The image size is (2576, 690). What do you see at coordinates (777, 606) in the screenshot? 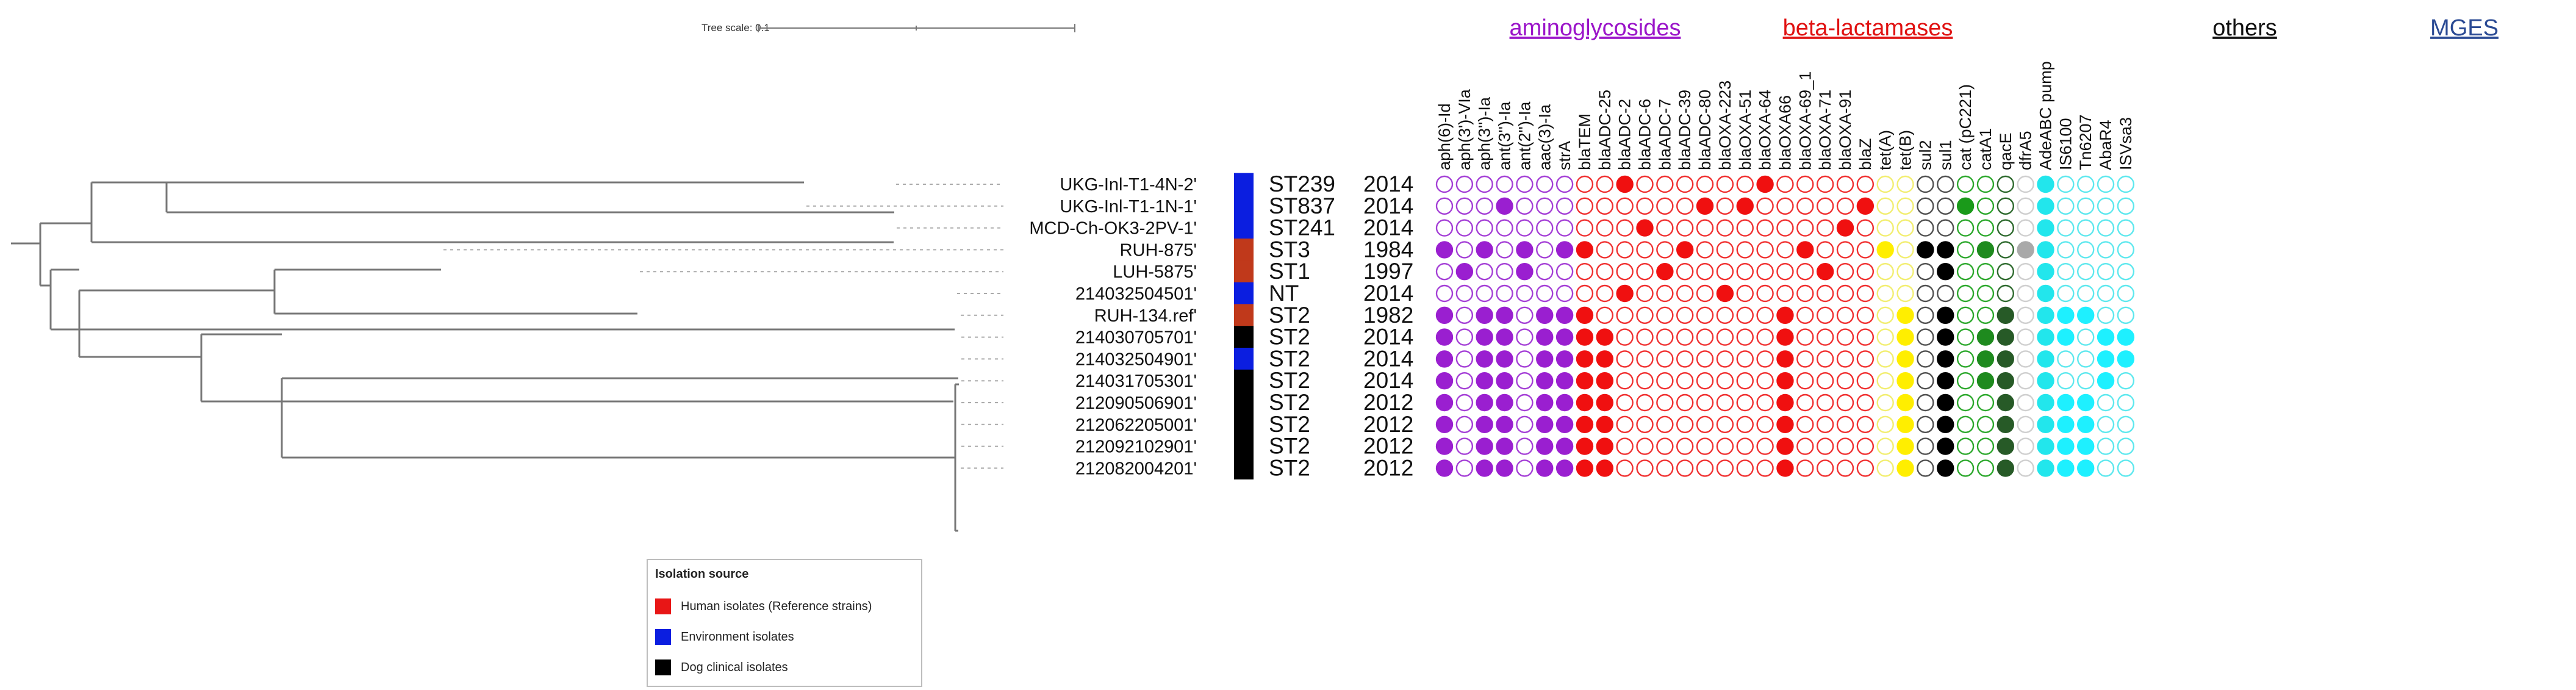
I see `legend-label-human: Human isolates (Reference strains)` at bounding box center [777, 606].